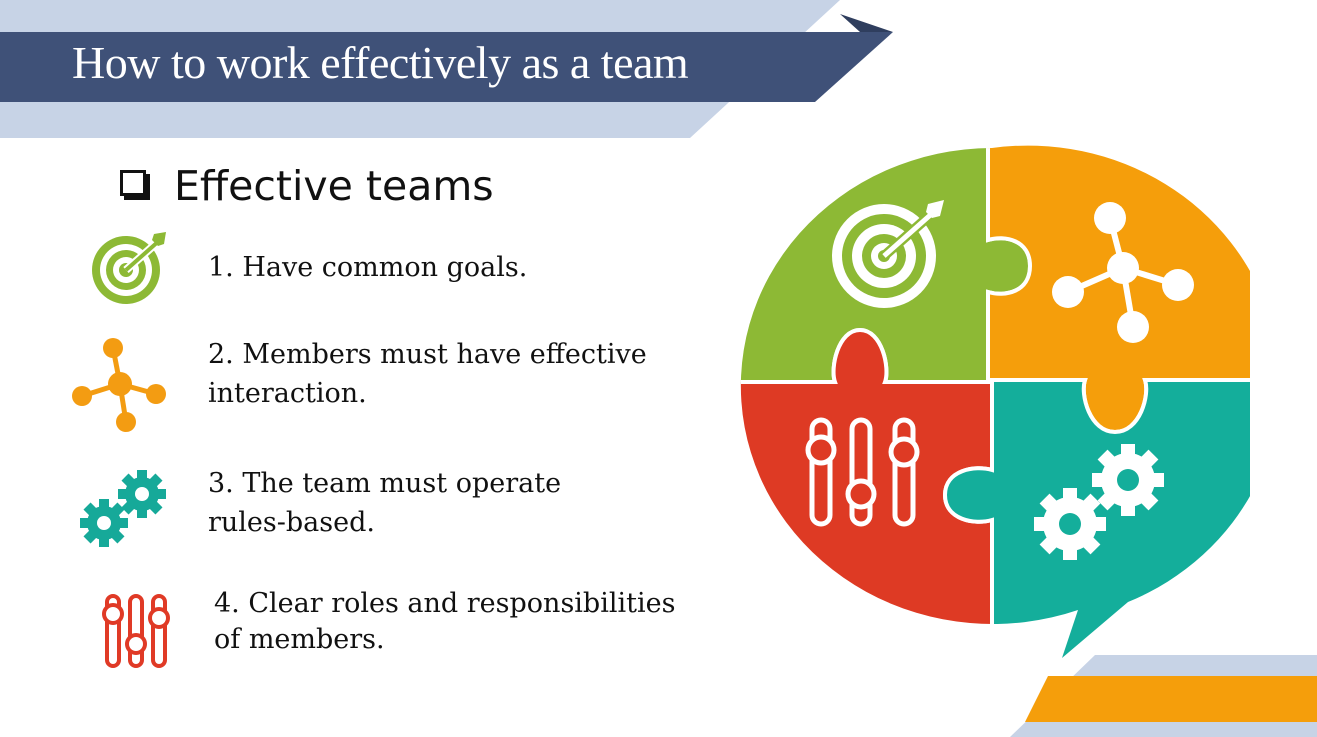  Describe the element at coordinates (136, 631) in the screenshot. I see `sliders-icon` at that location.